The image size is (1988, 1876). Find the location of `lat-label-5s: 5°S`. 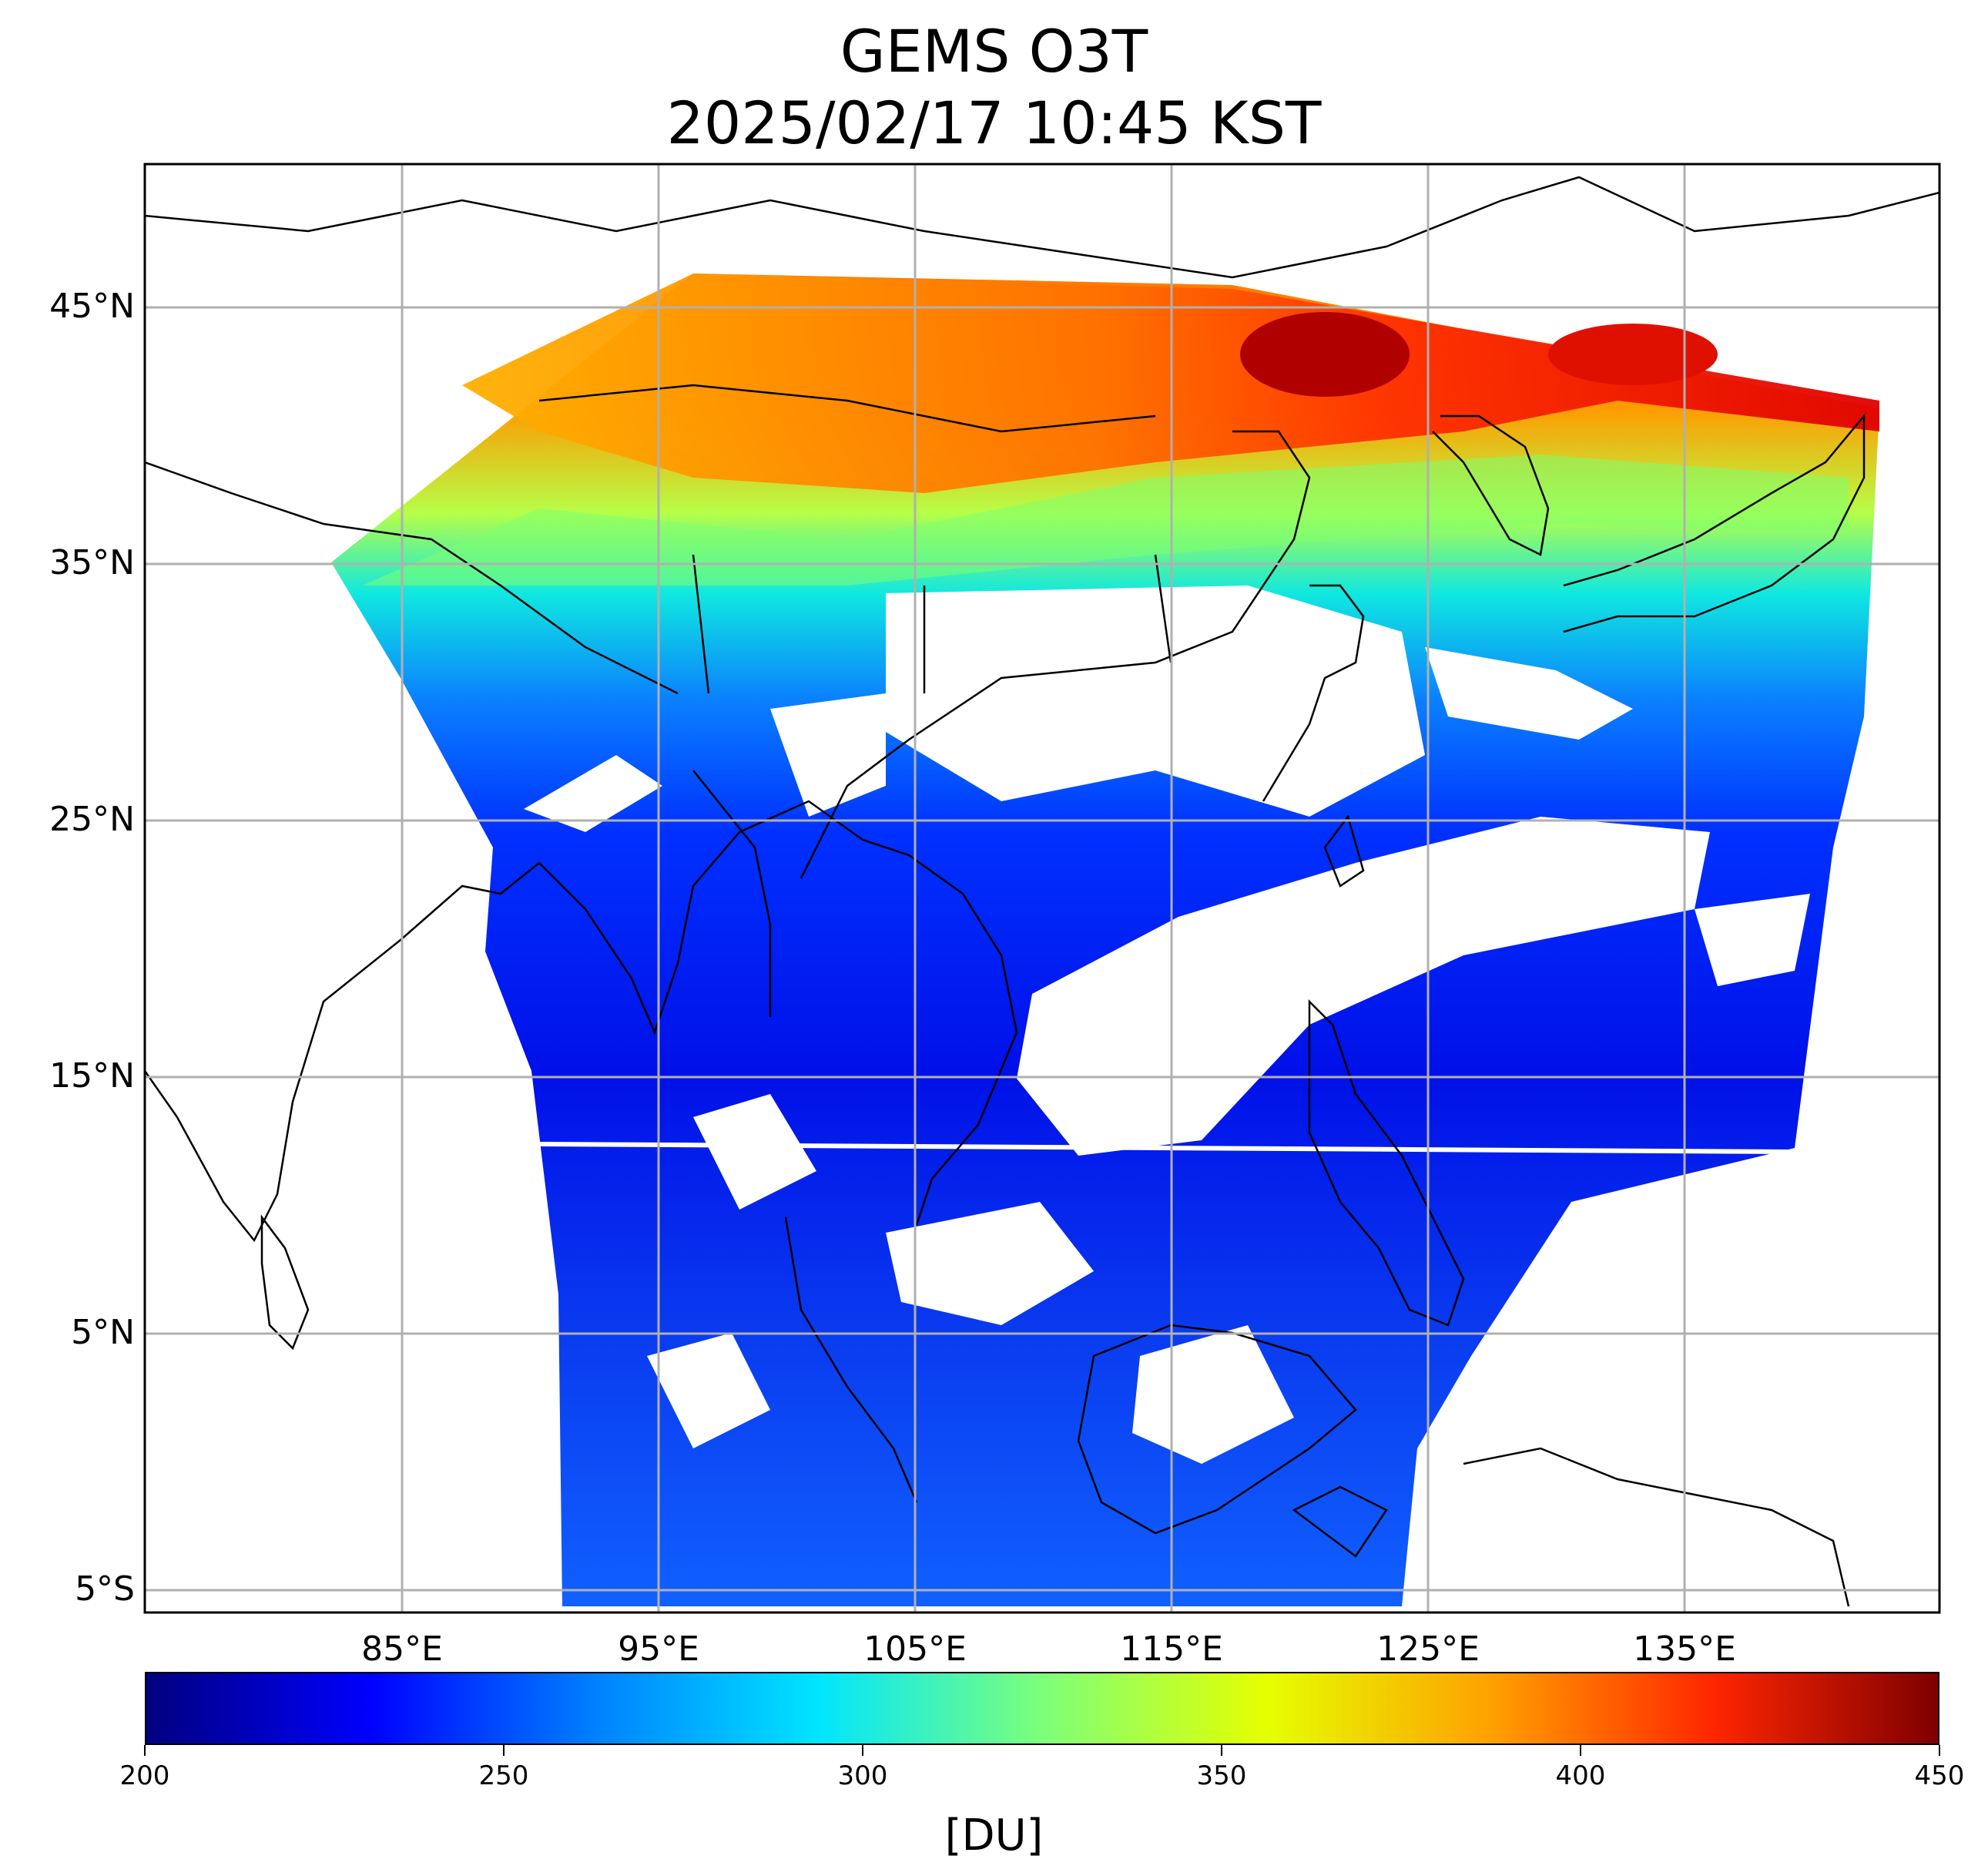

lat-label-5s: 5°S is located at coordinates (105, 1589).